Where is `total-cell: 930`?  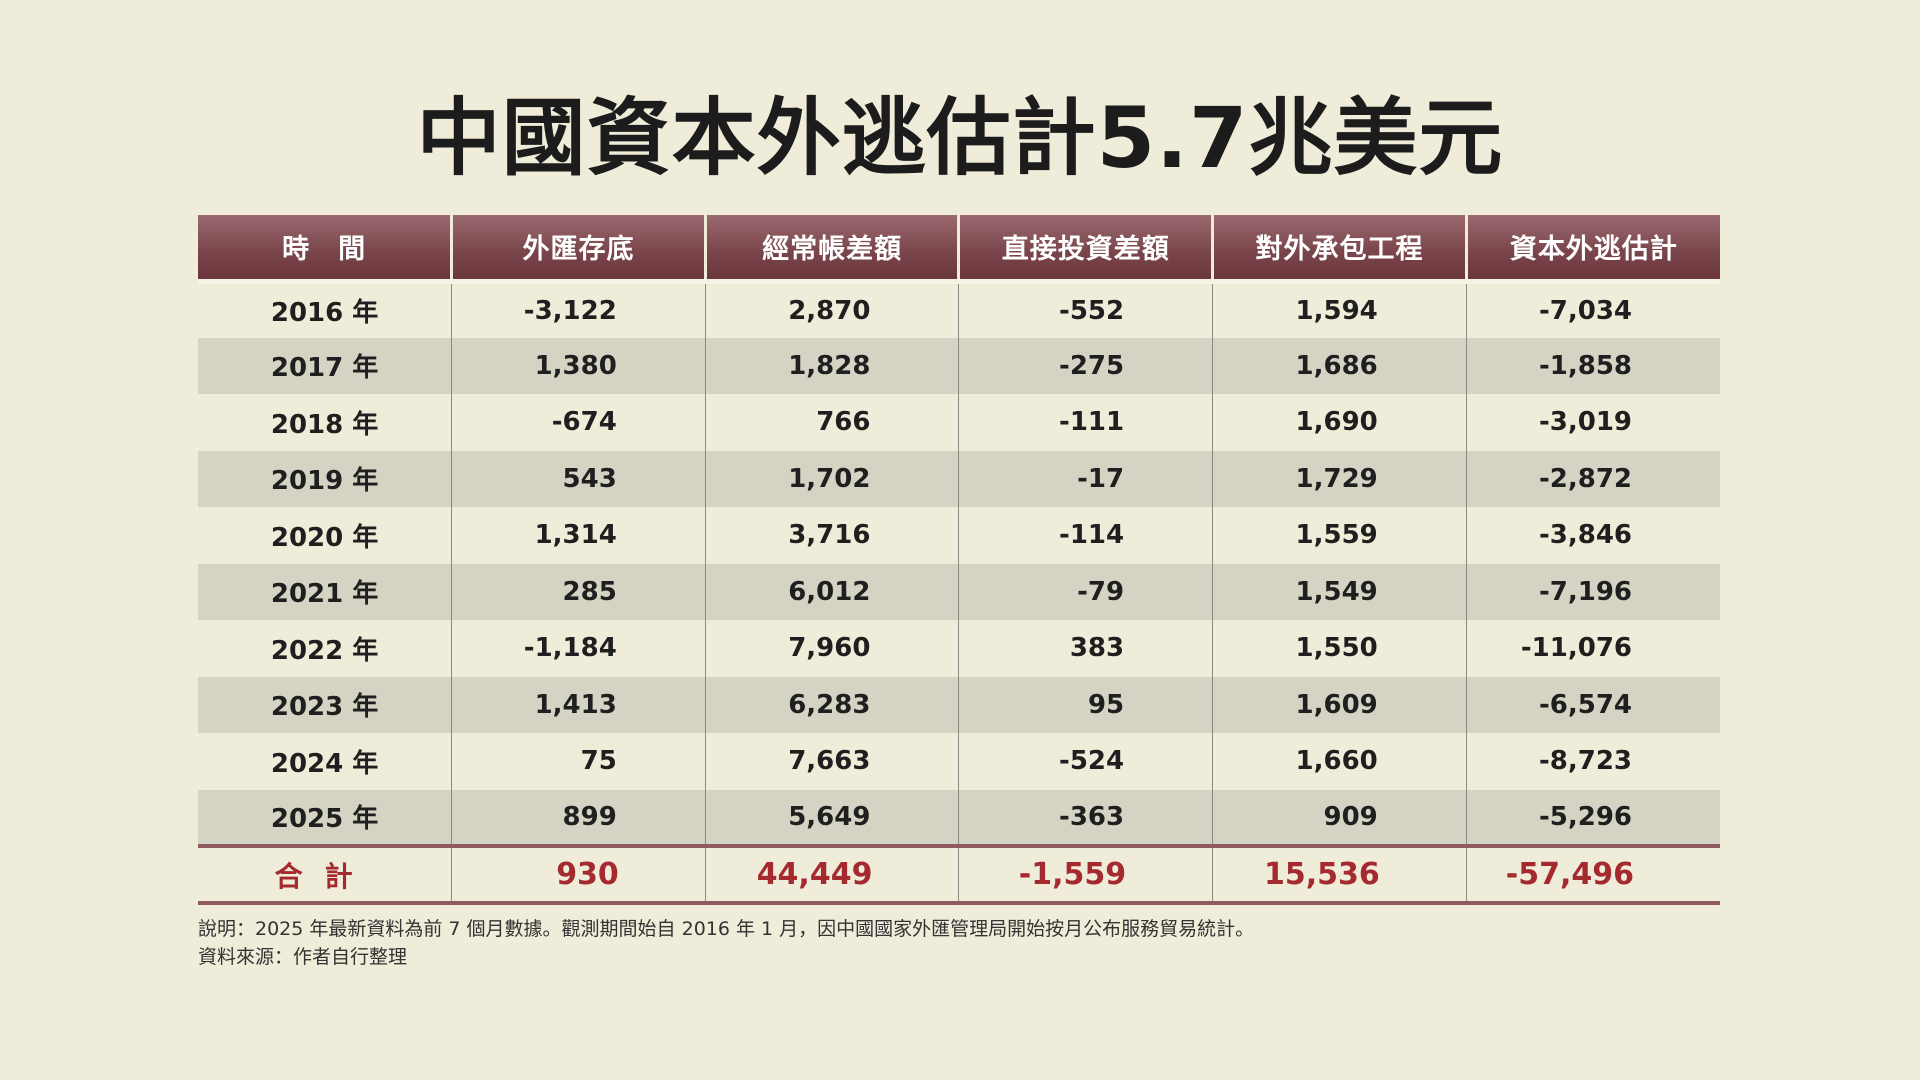
total-cell: 930 is located at coordinates (578, 874).